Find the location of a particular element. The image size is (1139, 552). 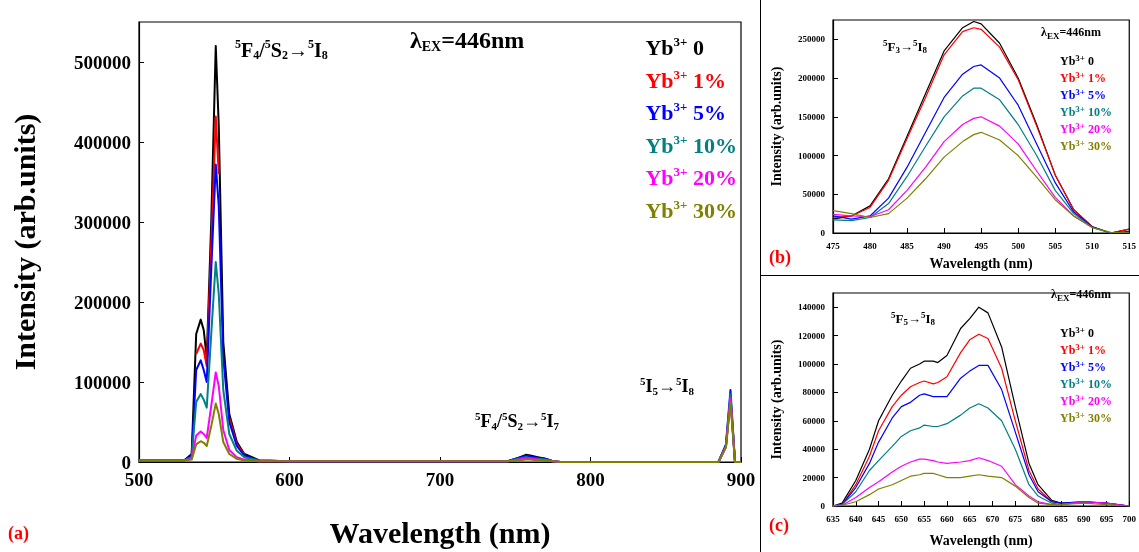

x-tick-label: 635 is located at coordinates (833, 518).